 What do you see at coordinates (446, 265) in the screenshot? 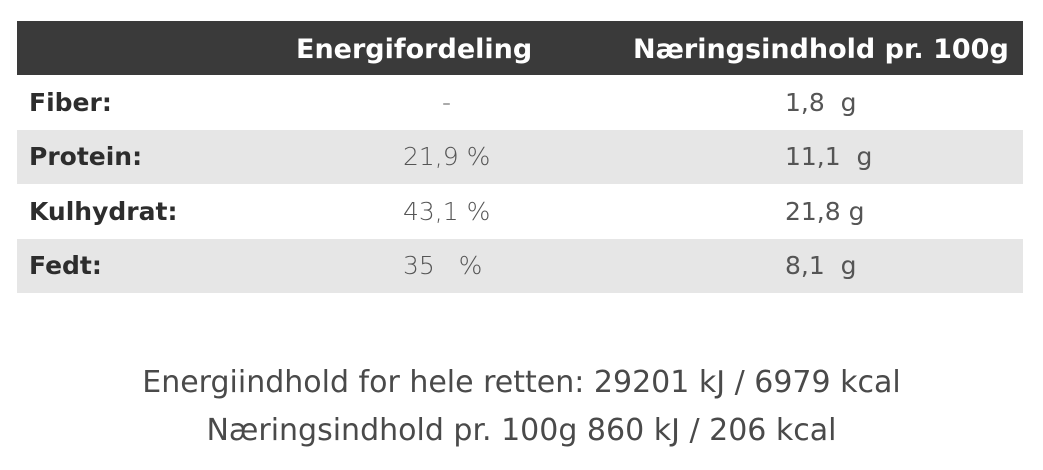
I see `row-energy-fat: 35 %` at bounding box center [446, 265].